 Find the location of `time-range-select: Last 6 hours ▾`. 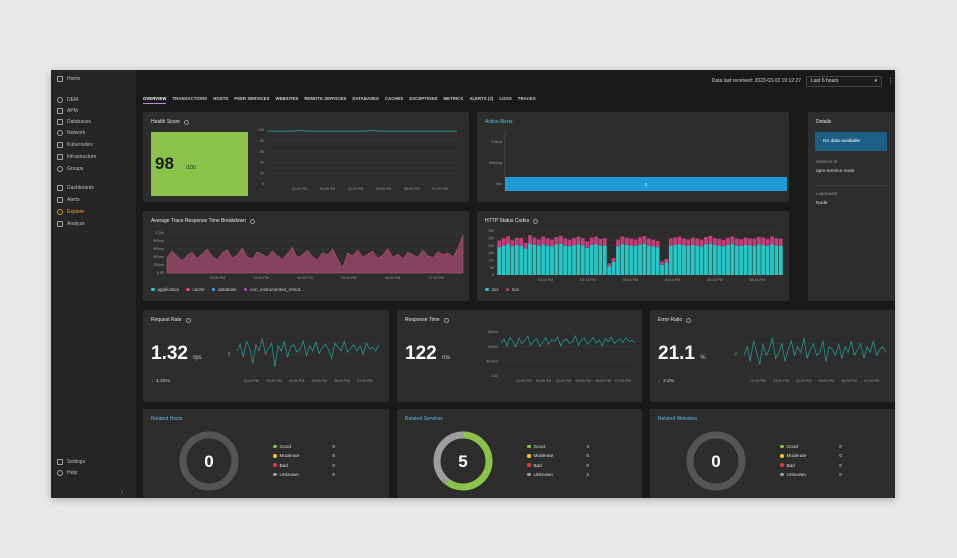

time-range-select: Last 6 hours ▾ is located at coordinates (844, 81).